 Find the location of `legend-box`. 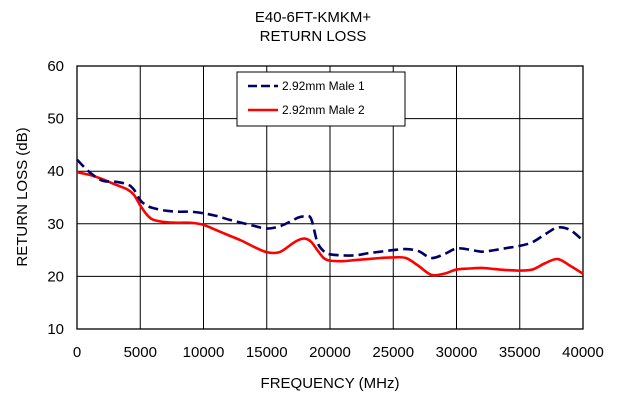

legend-box is located at coordinates (321, 99).